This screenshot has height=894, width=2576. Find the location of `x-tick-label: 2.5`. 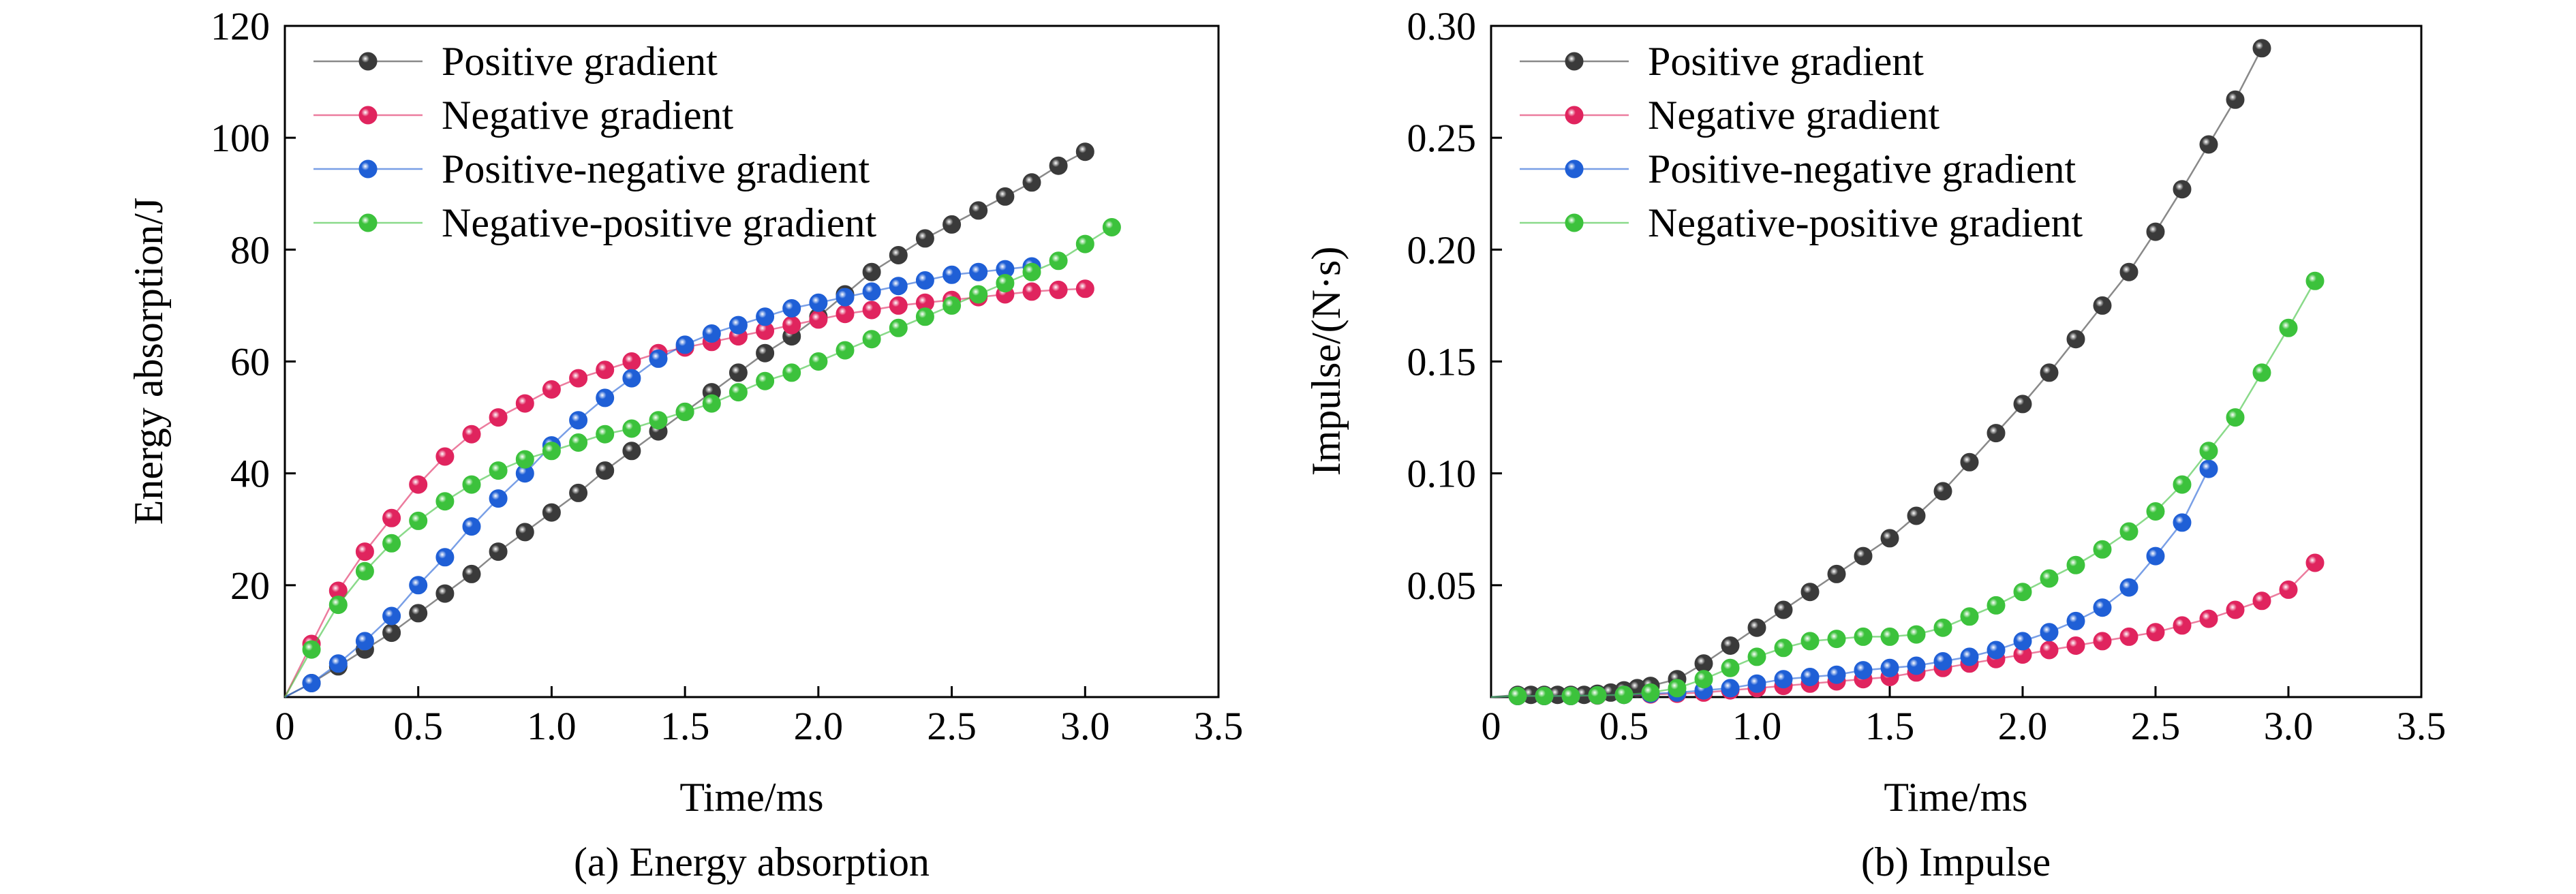

x-tick-label: 2.5 is located at coordinates (2156, 726).